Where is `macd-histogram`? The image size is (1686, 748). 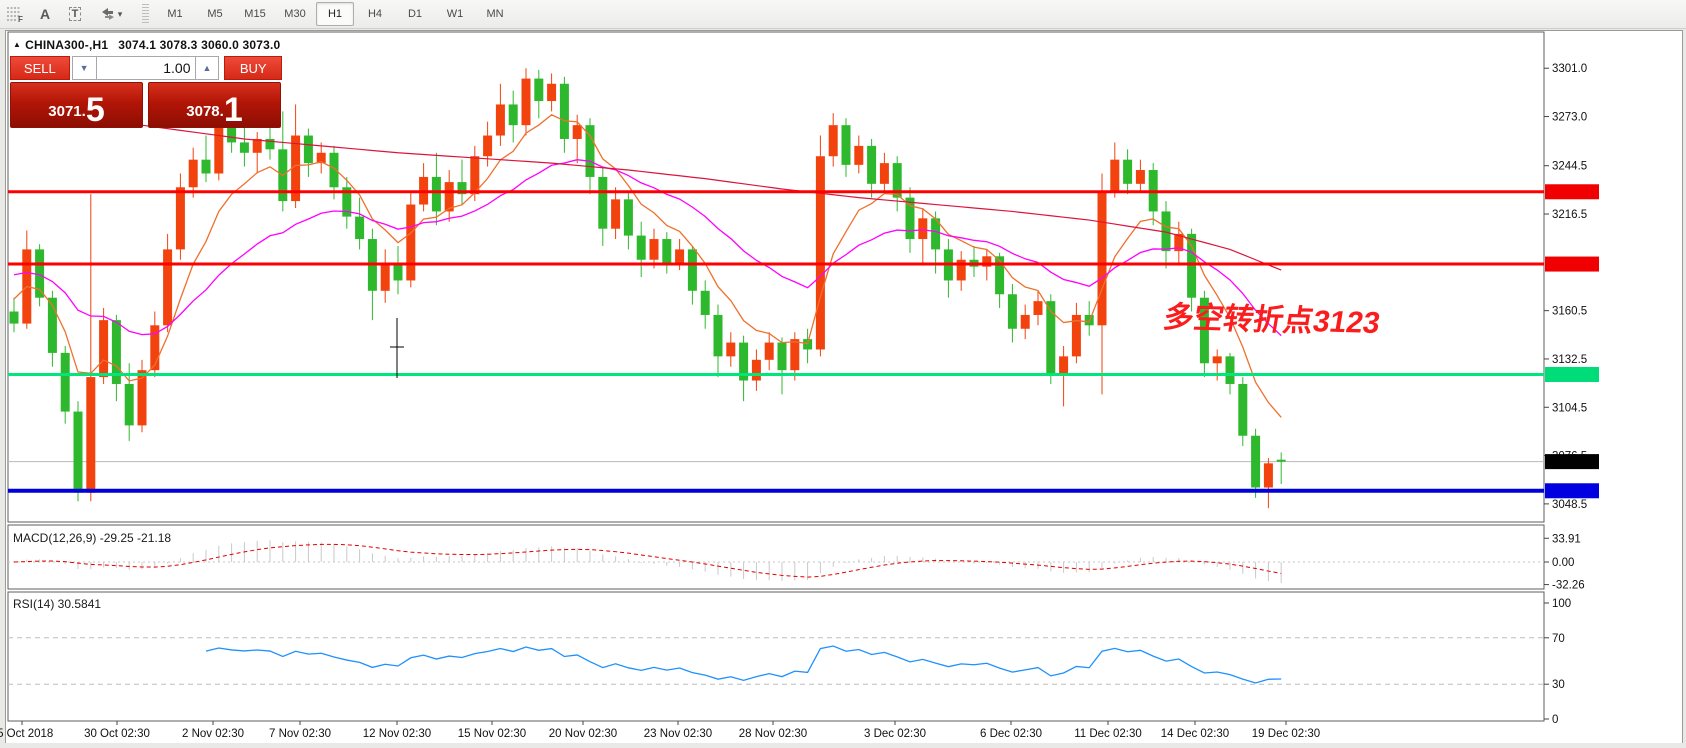
macd-histogram is located at coordinates (647, 561).